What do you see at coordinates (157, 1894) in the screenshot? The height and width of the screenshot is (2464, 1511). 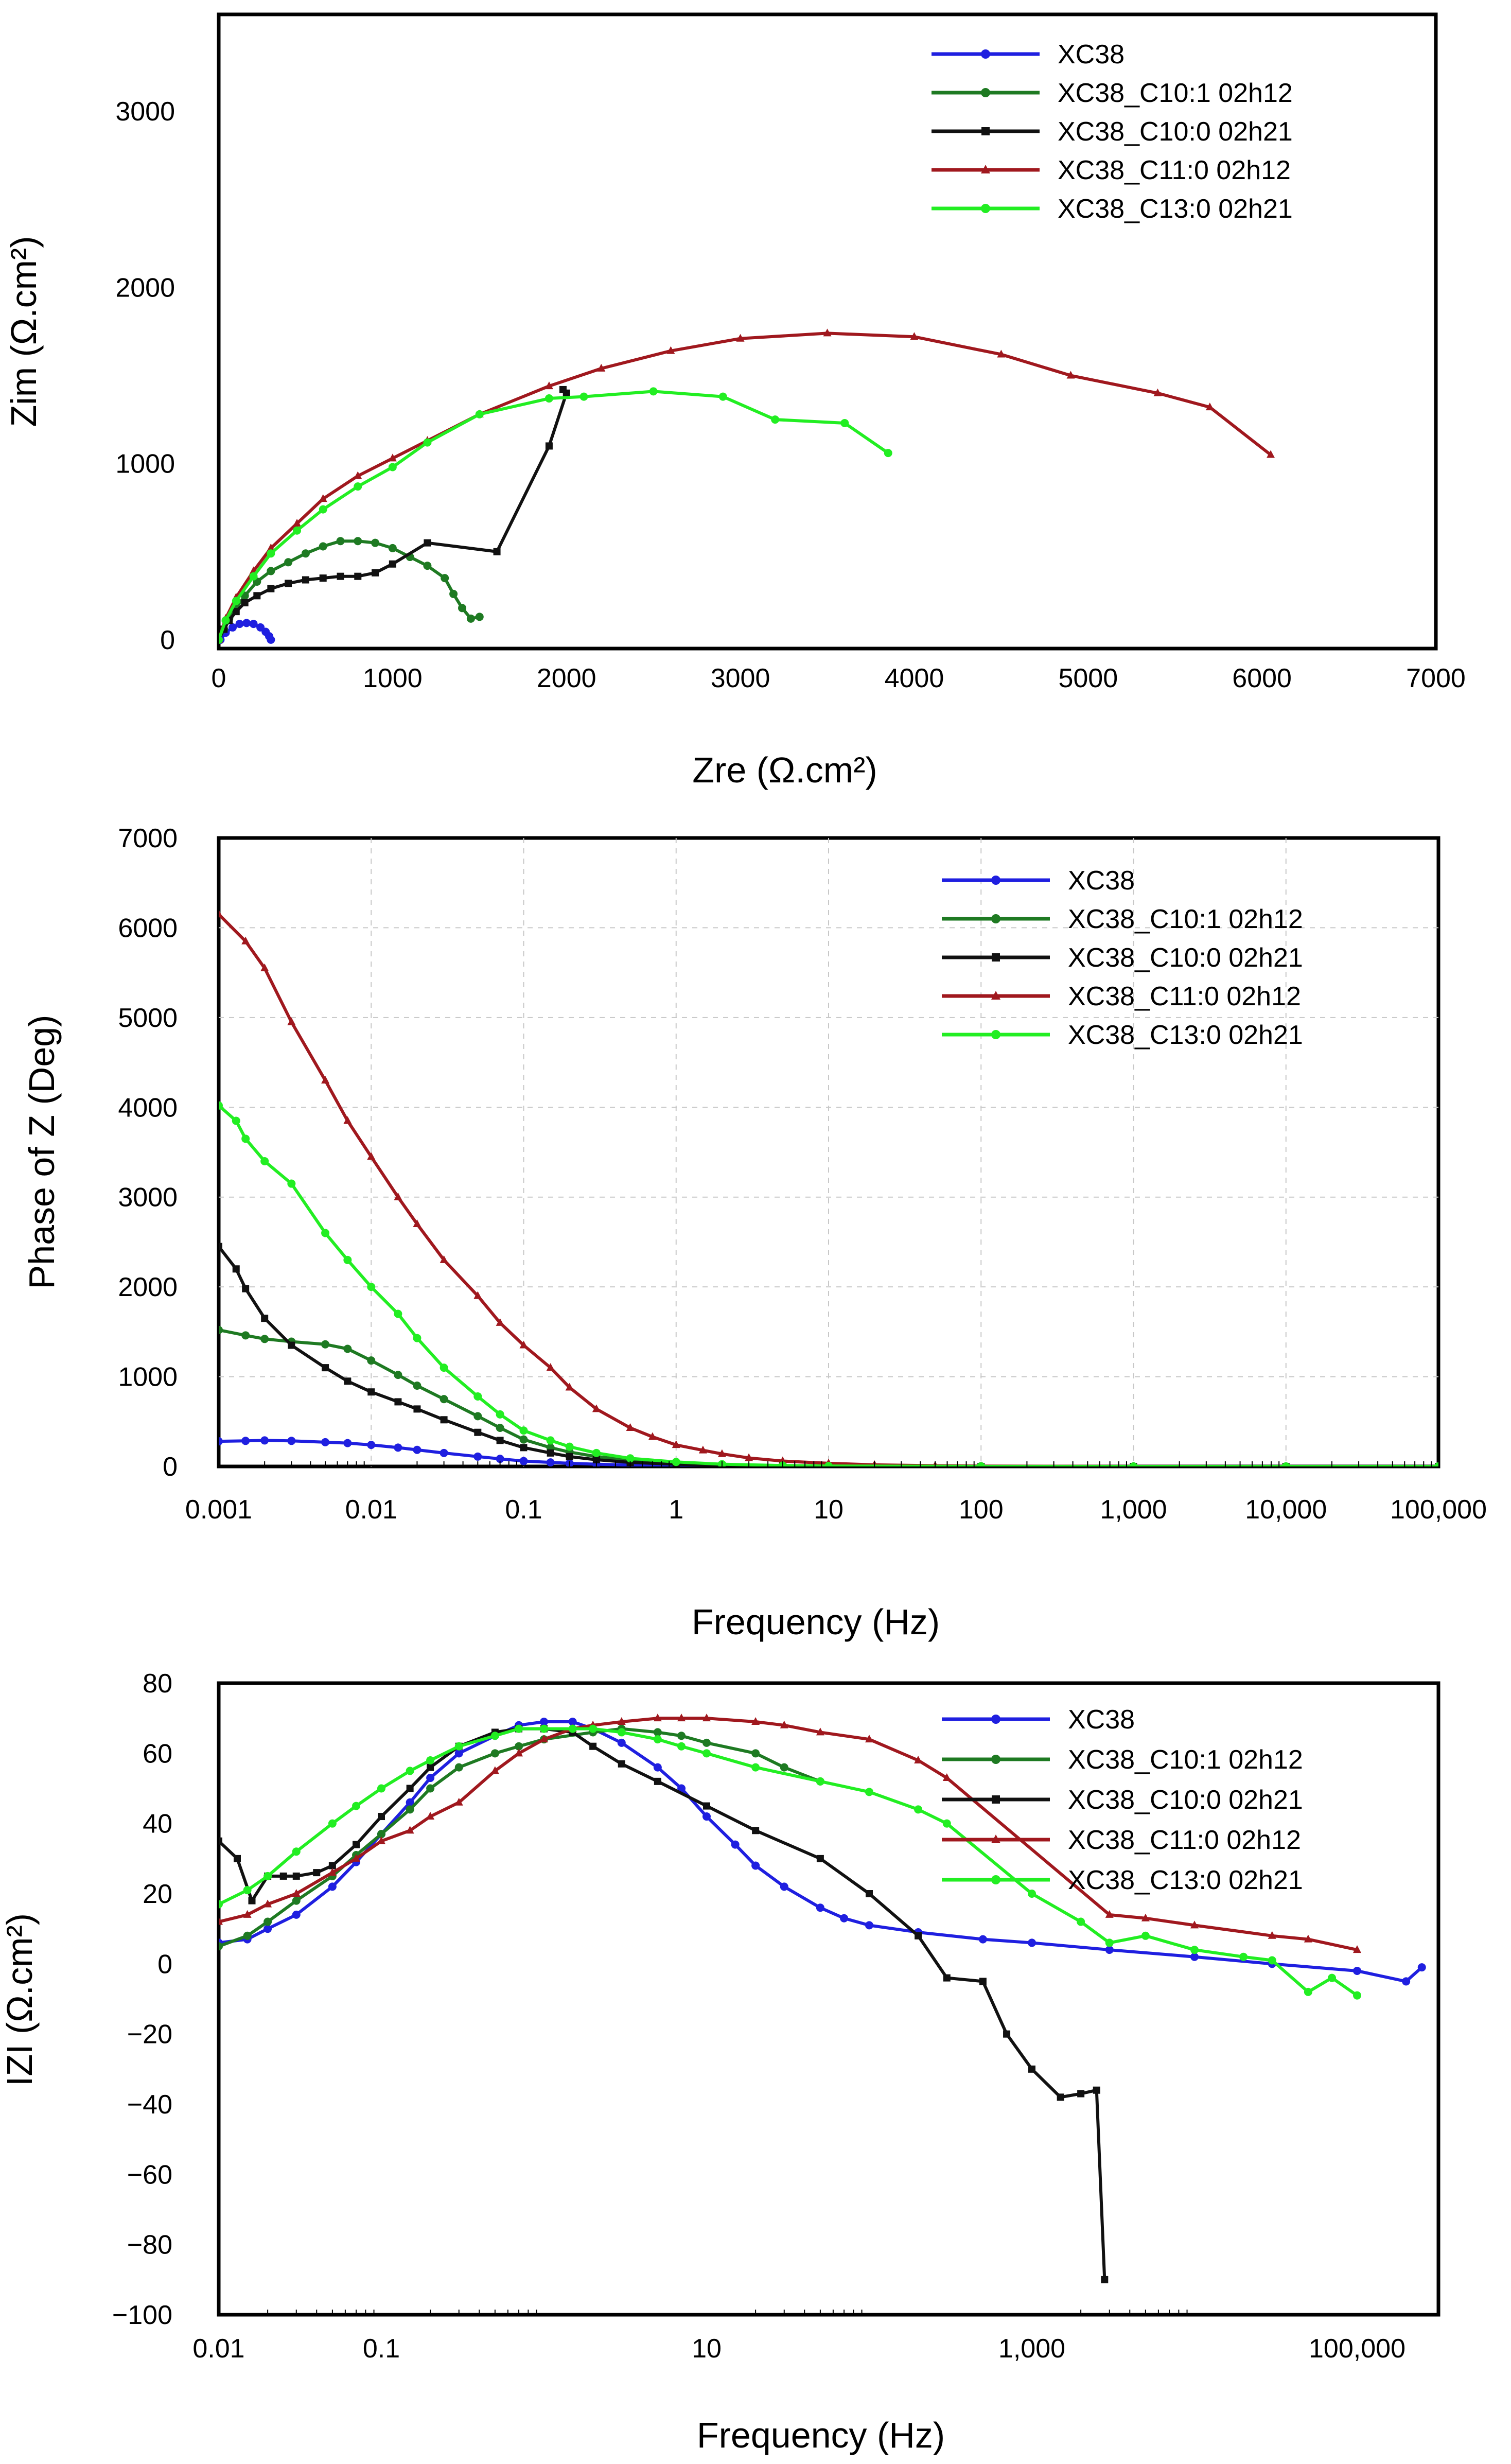 I see `modulus-y-tick-label: 20` at bounding box center [157, 1894].